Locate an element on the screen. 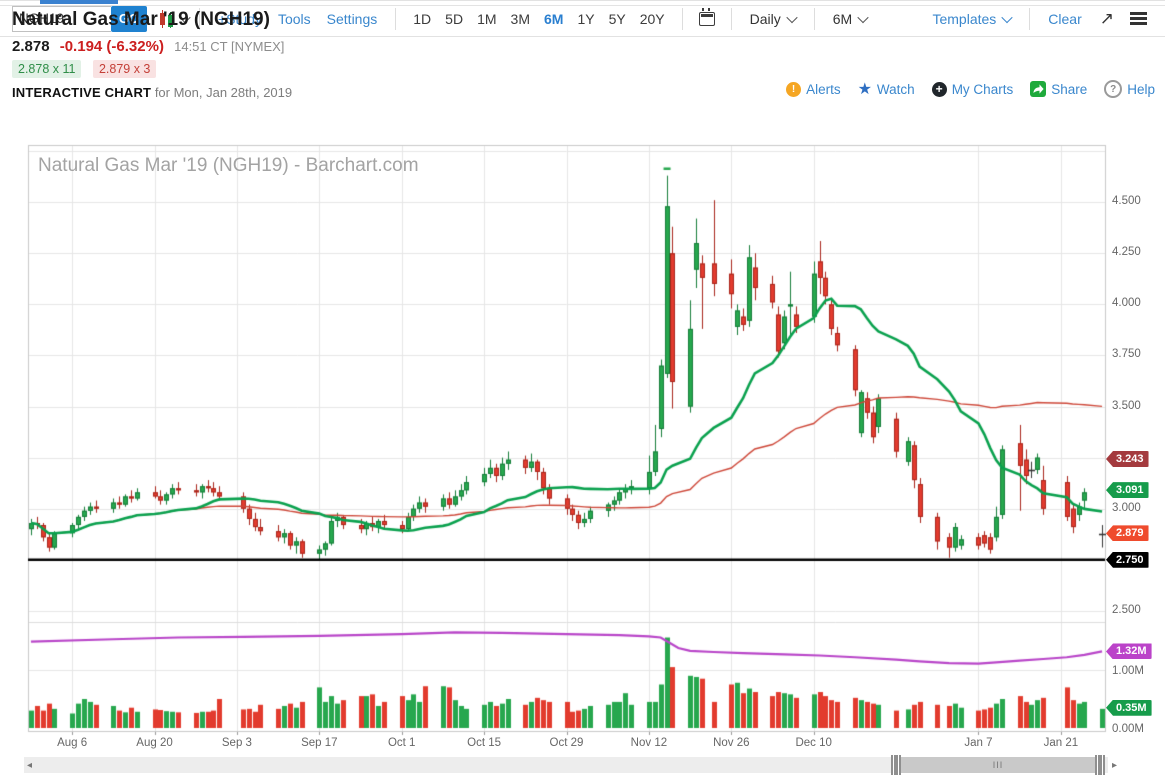  price-axis-label: 2.500 is located at coordinates (1126, 609).